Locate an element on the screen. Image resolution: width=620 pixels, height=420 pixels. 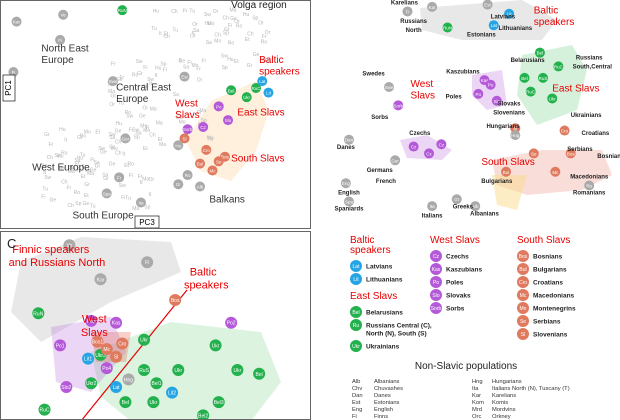
legend-item-code: Lit is located at coordinates (356, 280).